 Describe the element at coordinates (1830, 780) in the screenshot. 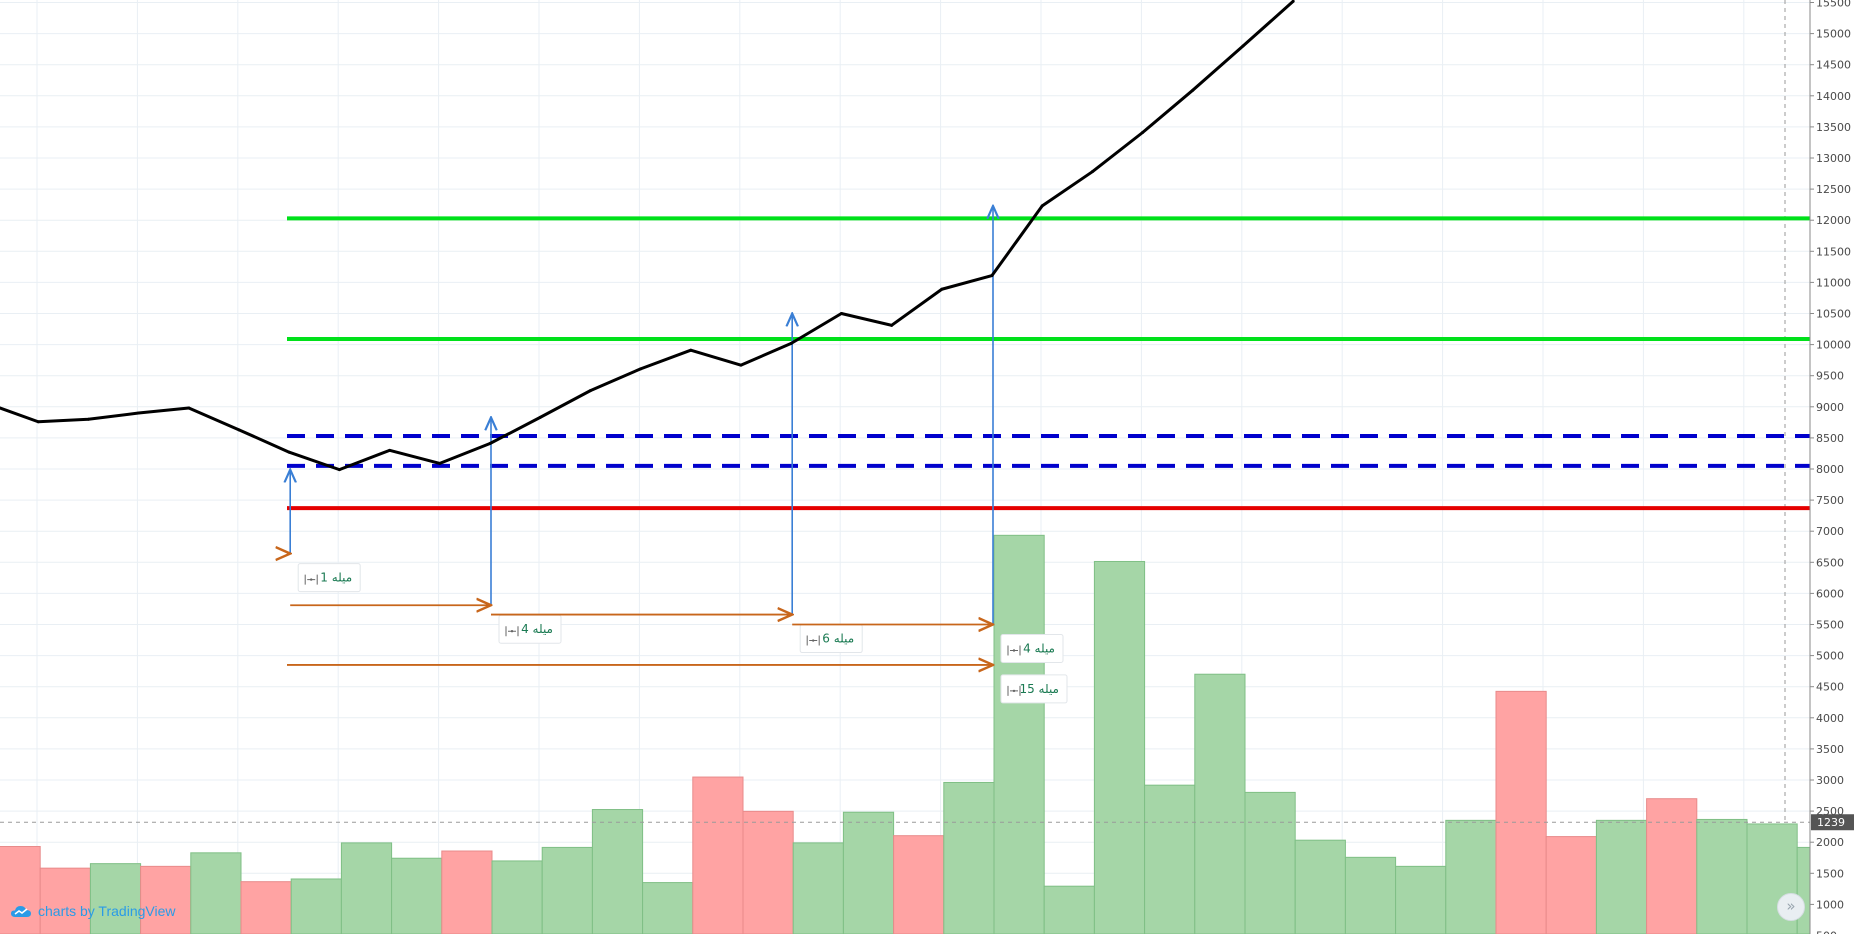

I see `price-axis-label: 3000` at that location.